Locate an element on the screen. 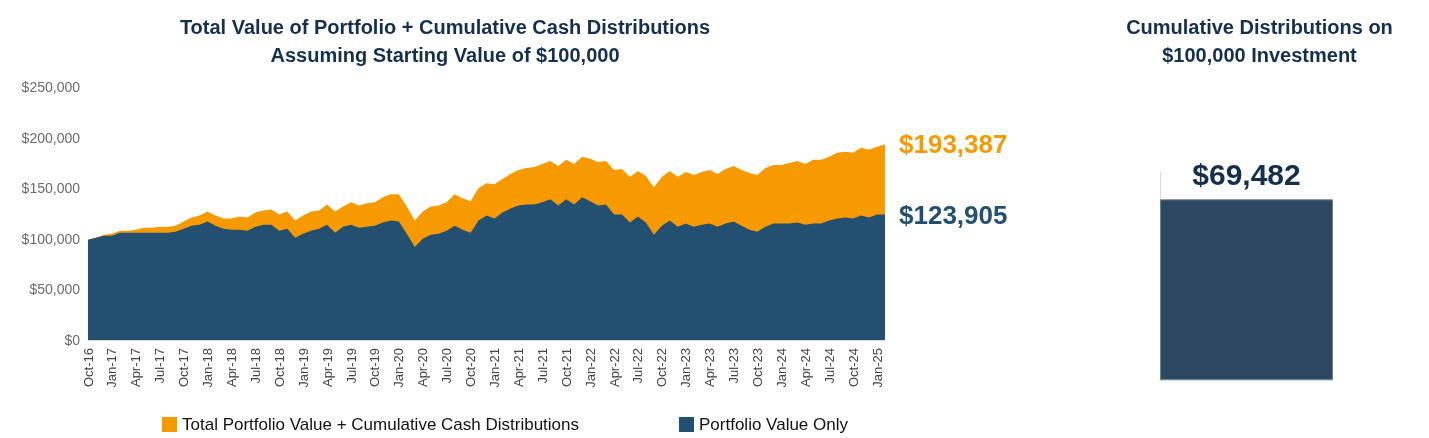 The width and height of the screenshot is (1429, 438). x-tick-label: Apr-17 is located at coordinates (136, 368).